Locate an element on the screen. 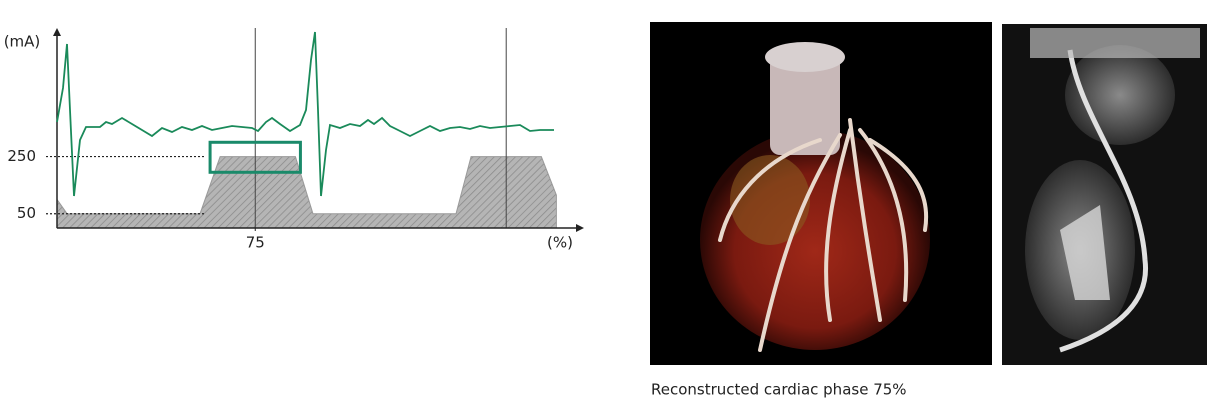 This screenshot has height=413, width=1221. y-axis-label: (mA) is located at coordinates (22, 42).